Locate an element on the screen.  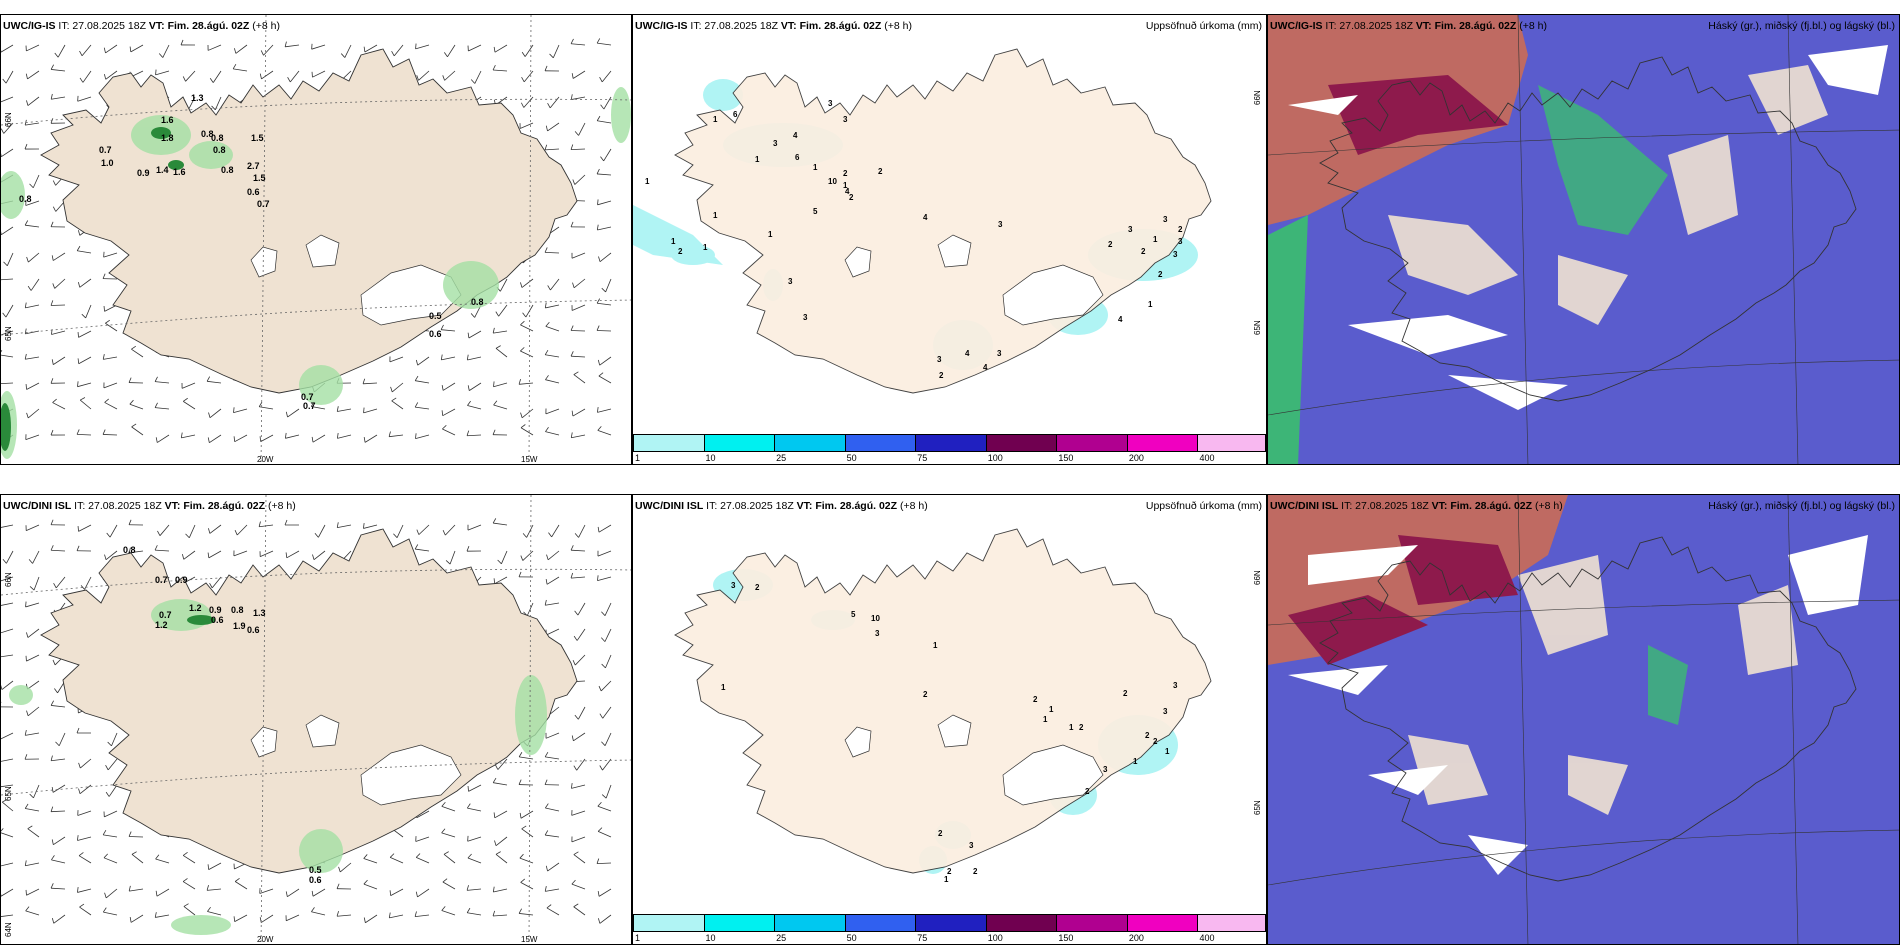
lon-label-15w: 15W is located at coordinates (529, 459).